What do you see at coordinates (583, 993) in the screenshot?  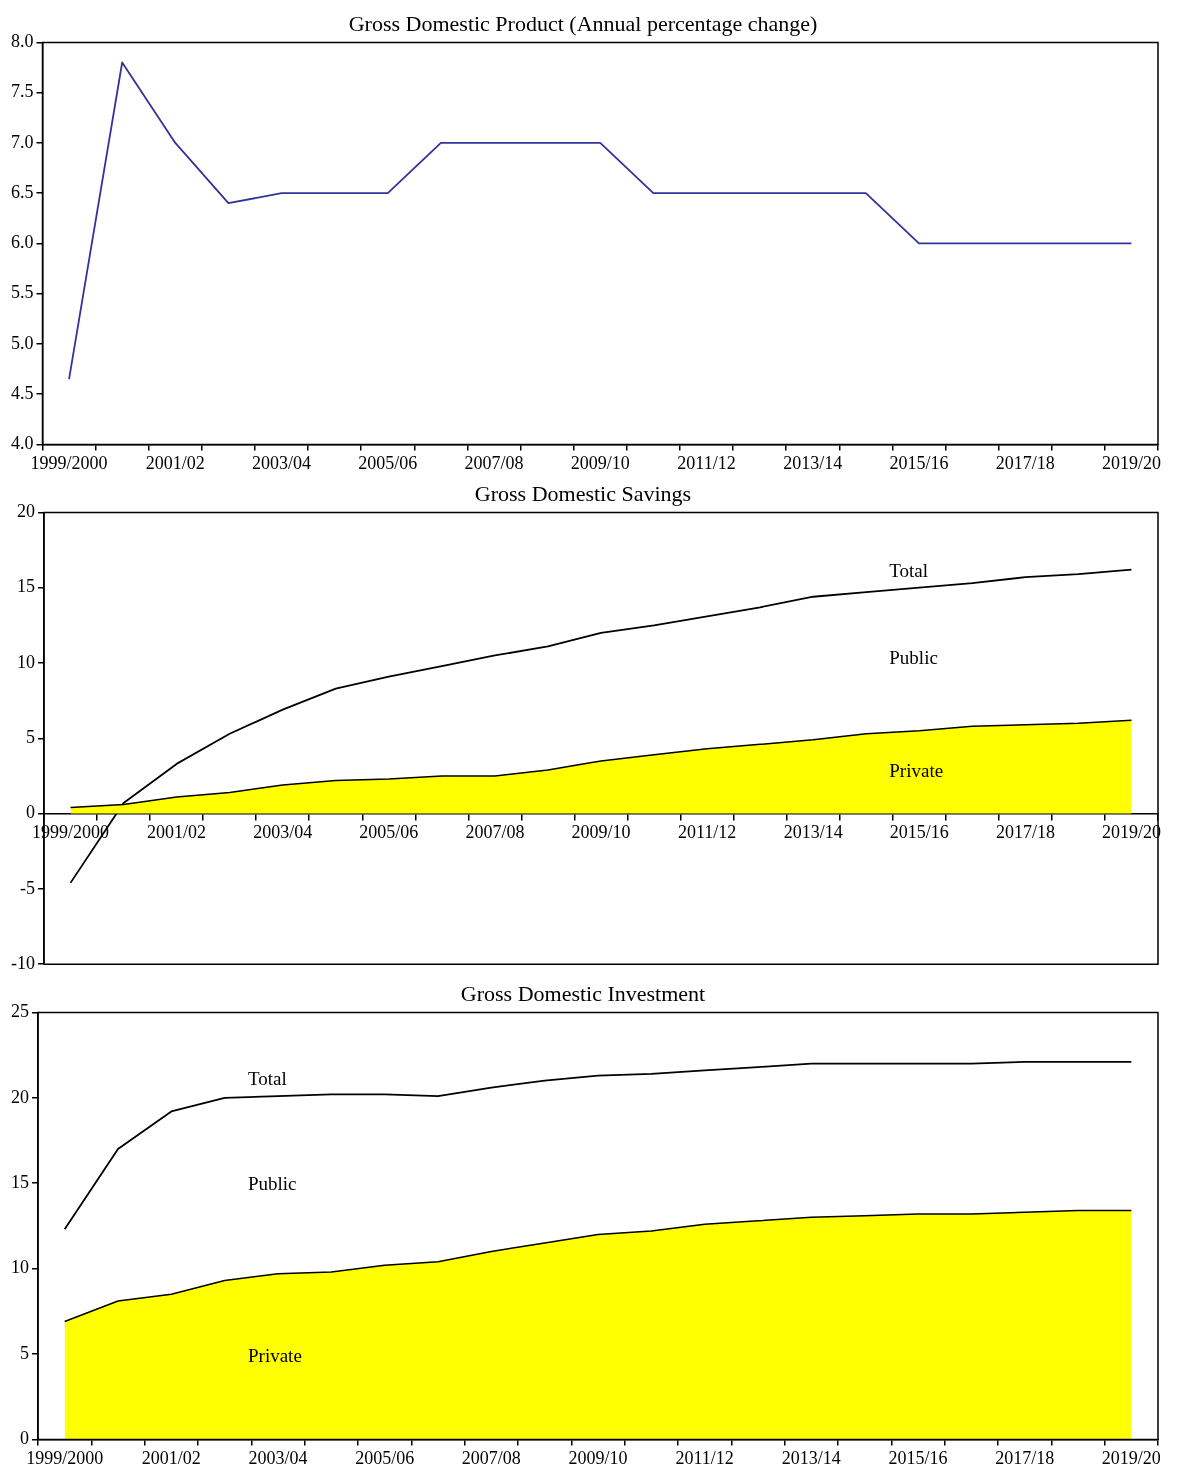 I see `chart-title: Gross Domestic Investment` at bounding box center [583, 993].